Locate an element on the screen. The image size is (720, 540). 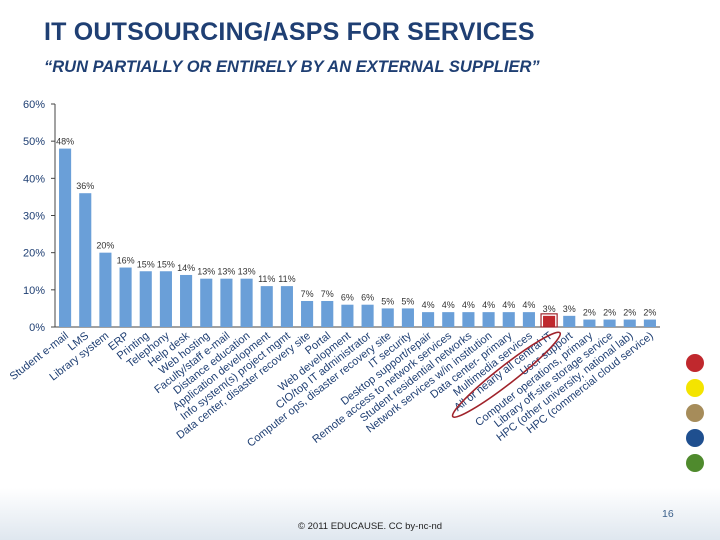
data-label: 48% is located at coordinates (65, 142).